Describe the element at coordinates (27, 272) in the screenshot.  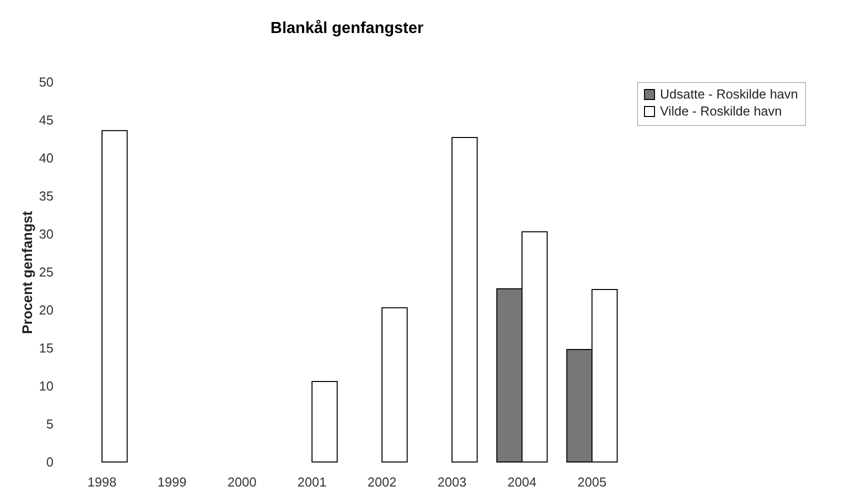
I see `y-axis-title: Procent genfangst` at that location.